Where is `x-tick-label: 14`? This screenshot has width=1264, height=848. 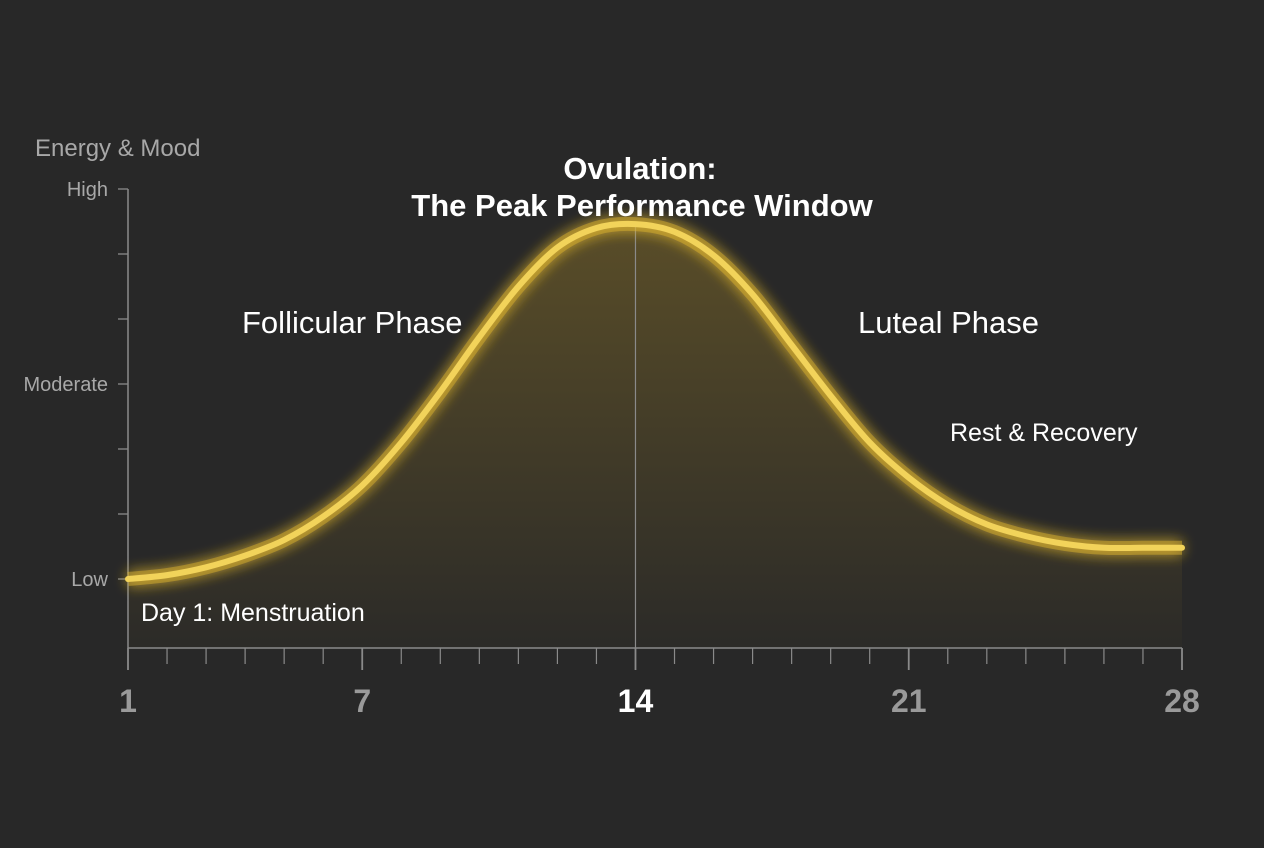
x-tick-label: 14 is located at coordinates (636, 701).